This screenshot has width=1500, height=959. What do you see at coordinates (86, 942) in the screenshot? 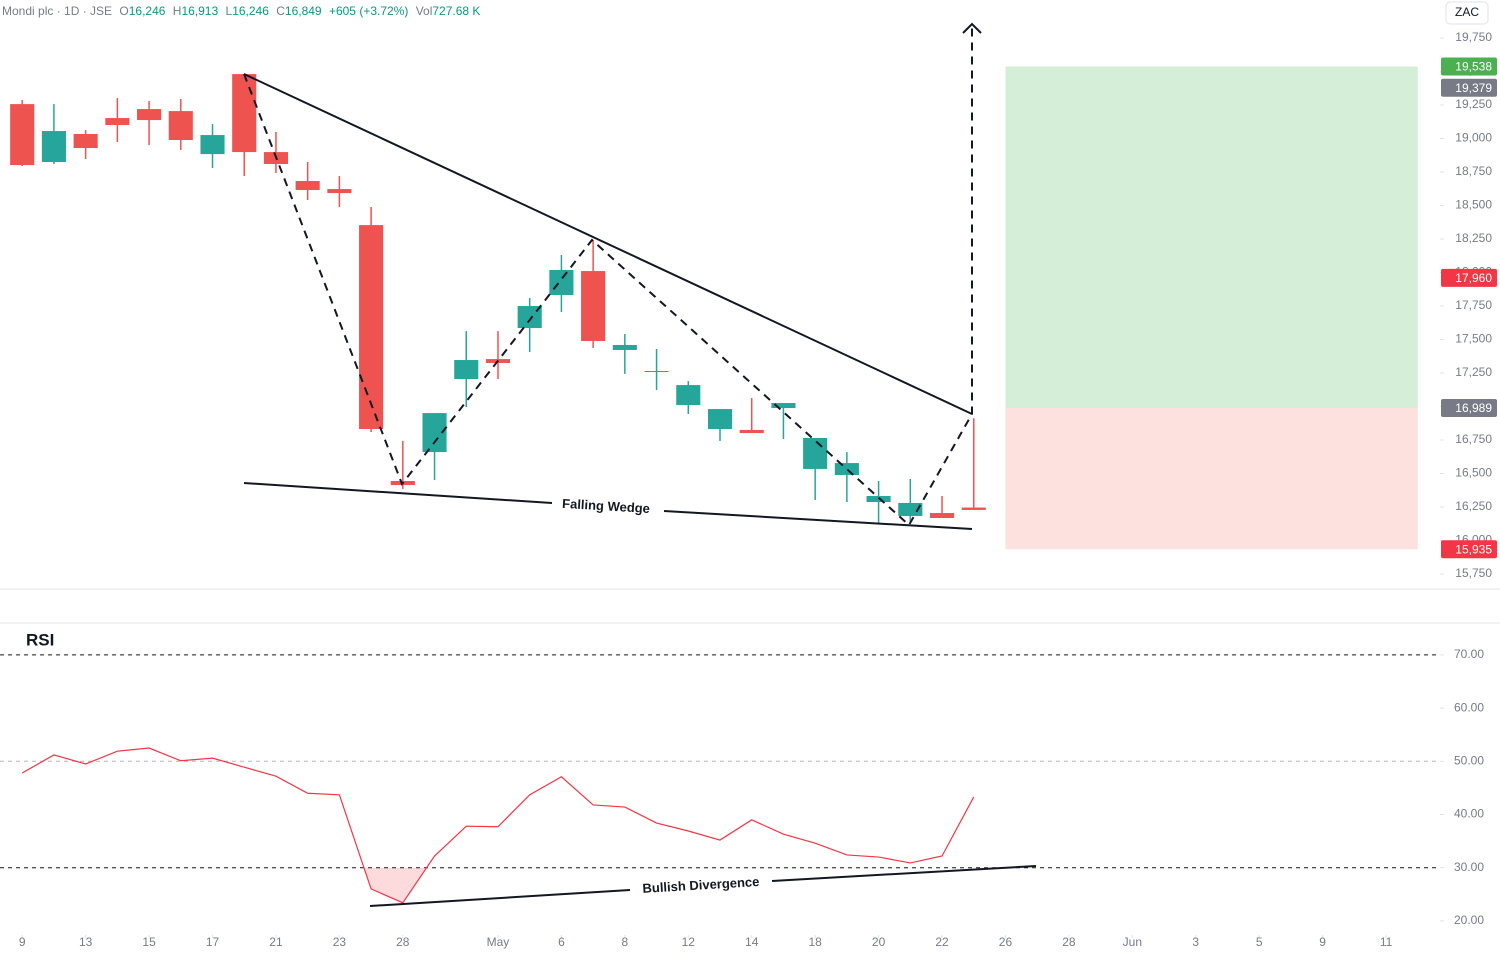
I see `x-tick-label: 13` at bounding box center [86, 942].